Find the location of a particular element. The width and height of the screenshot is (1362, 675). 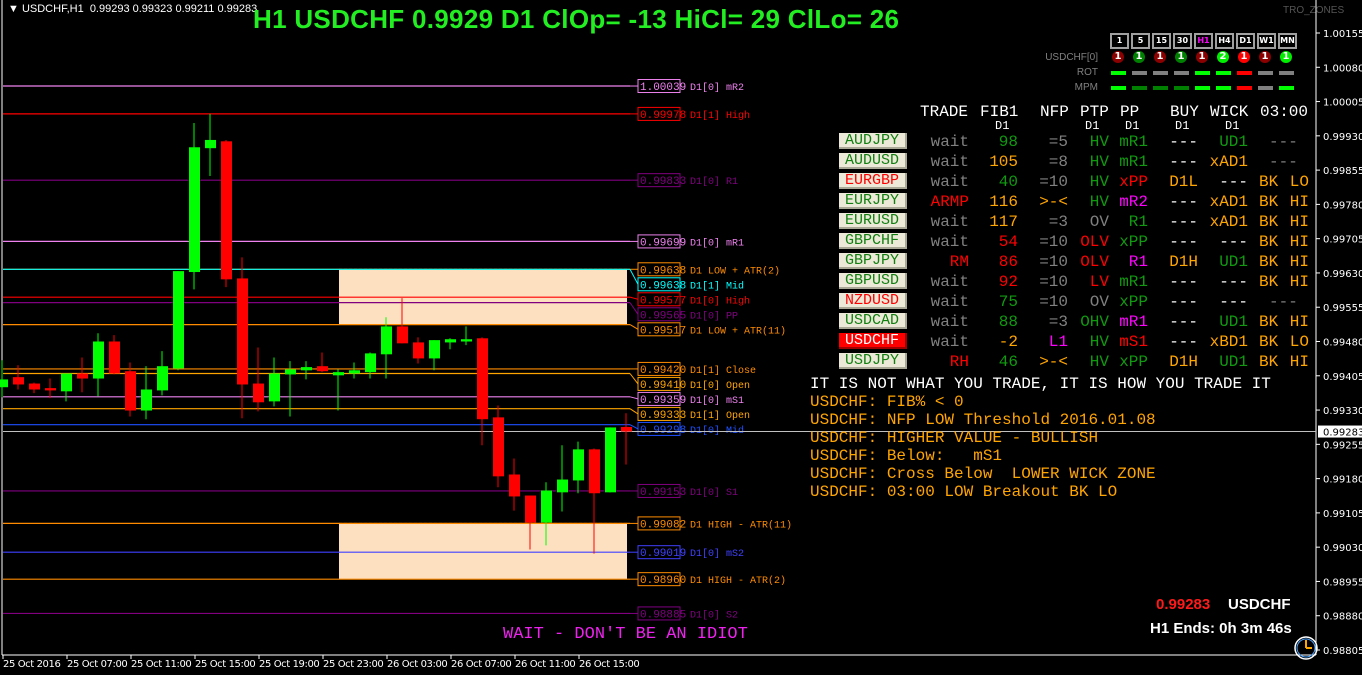

timeframe-button-5: 5 is located at coordinates (1140, 41).